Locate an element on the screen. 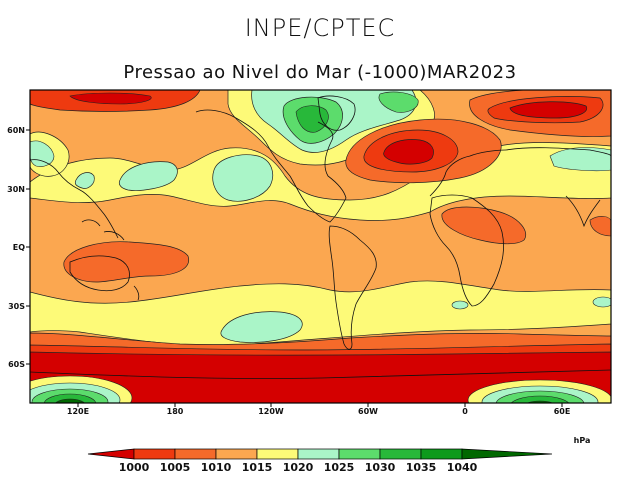 The width and height of the screenshot is (640, 494). lon-label-0: 0 is located at coordinates (465, 411).